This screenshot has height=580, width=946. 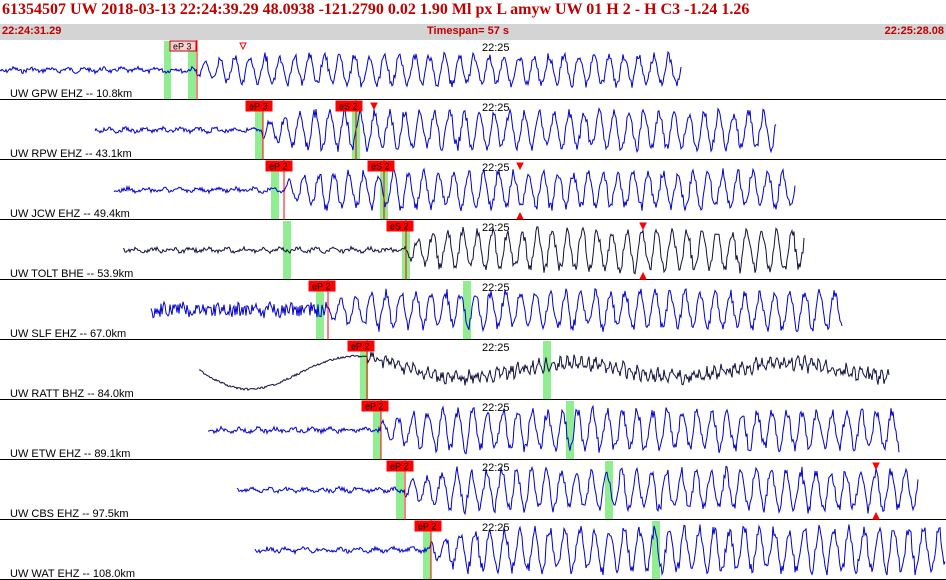 What do you see at coordinates (71, 94) in the screenshot?
I see `channel-label: UW GPW EHZ -- 10.8km` at bounding box center [71, 94].